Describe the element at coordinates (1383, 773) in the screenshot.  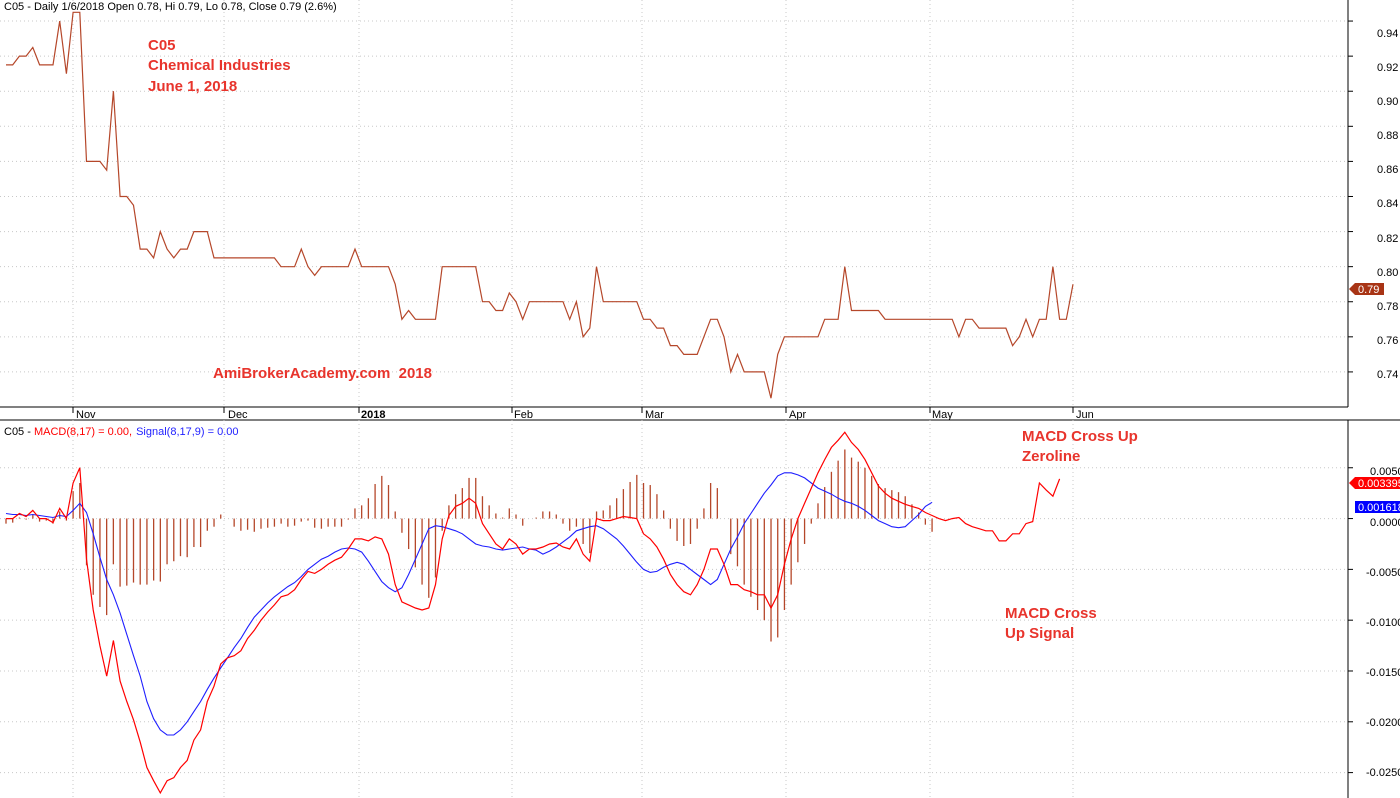
I see `macd-y-tick: -0.0250` at that location.